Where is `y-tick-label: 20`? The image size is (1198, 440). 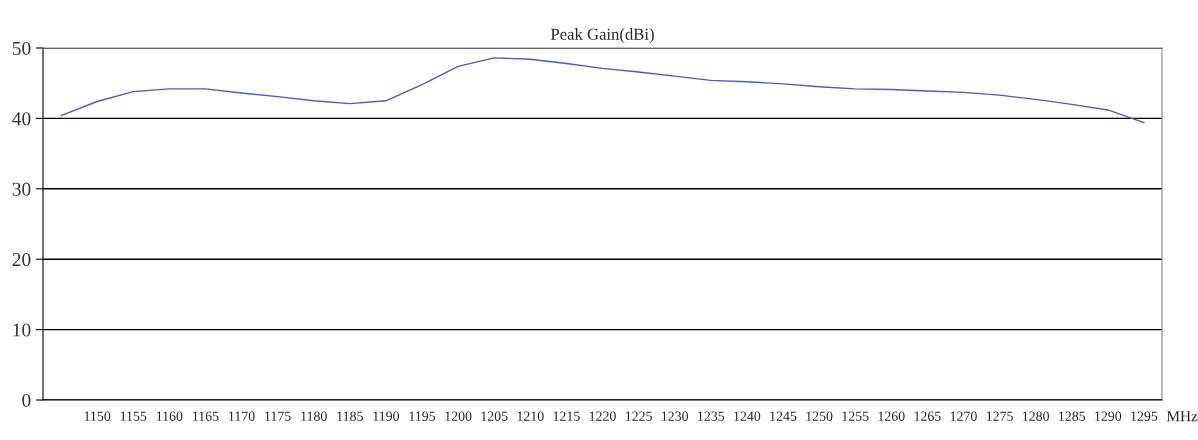 y-tick-label: 20 is located at coordinates (21, 260).